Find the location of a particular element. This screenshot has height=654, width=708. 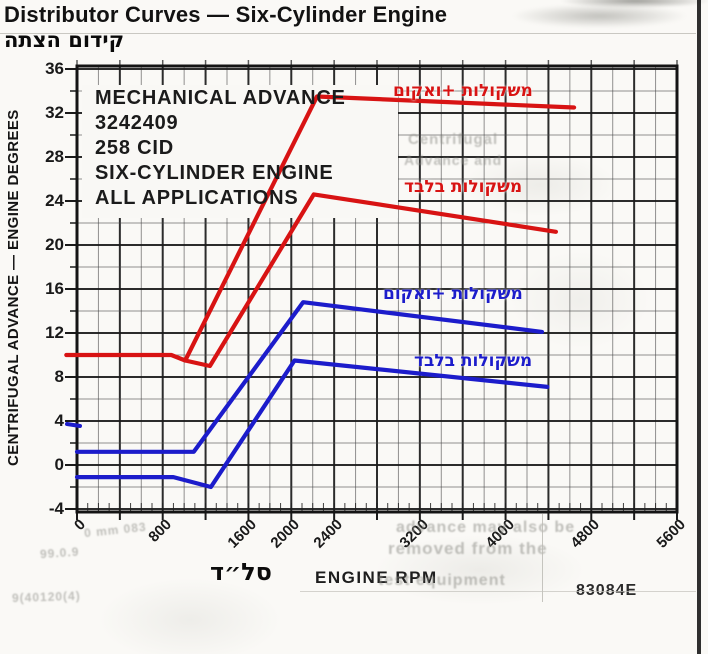

y-axis-title: CENTRIFUGAL ADVANCE — ENGINE DEGREES is located at coordinates (13, 288).